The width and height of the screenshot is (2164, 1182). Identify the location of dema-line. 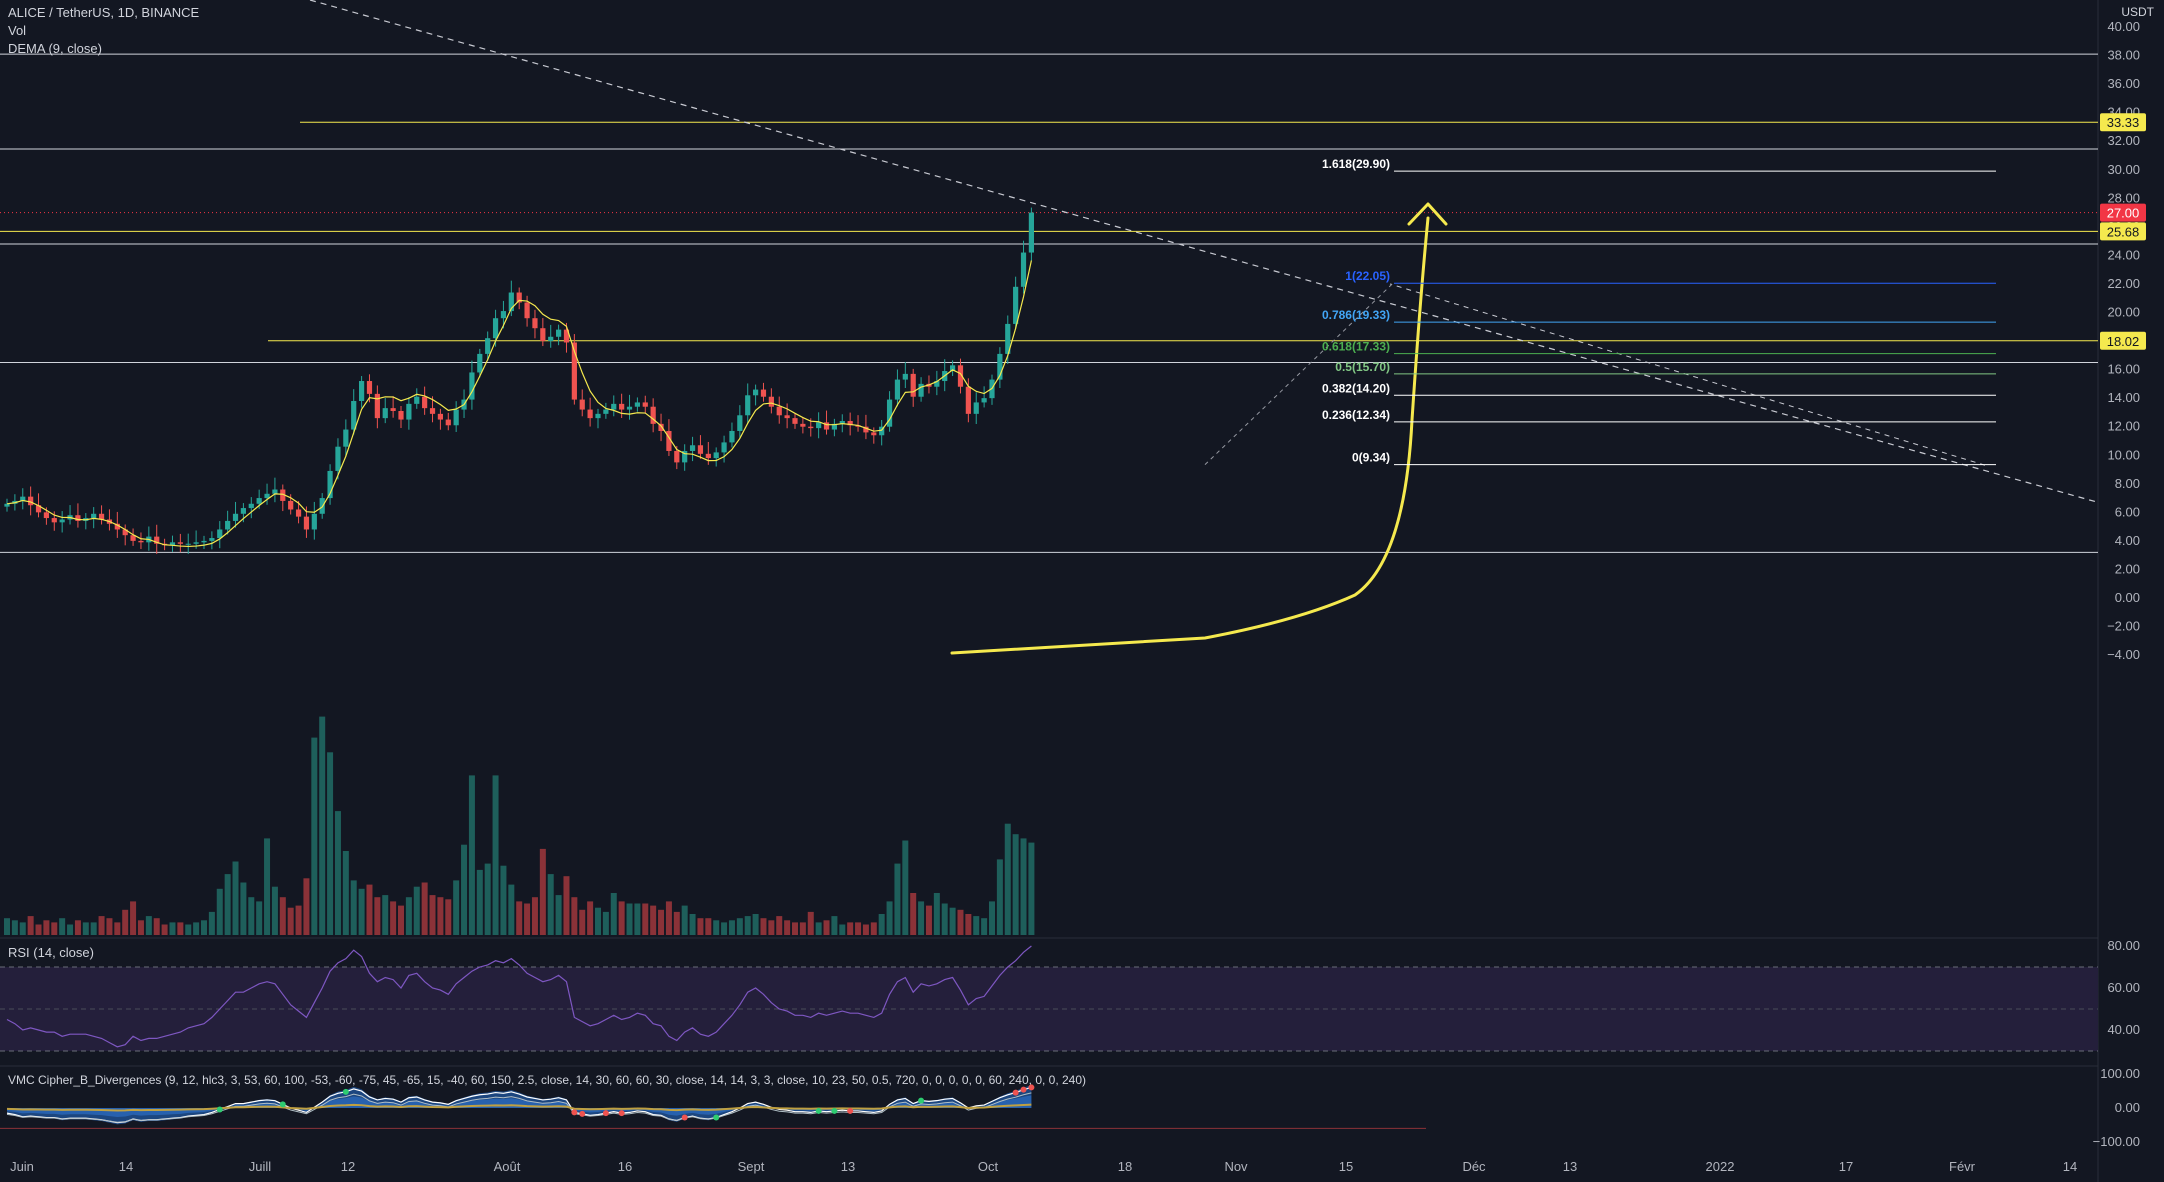
(519, 404).